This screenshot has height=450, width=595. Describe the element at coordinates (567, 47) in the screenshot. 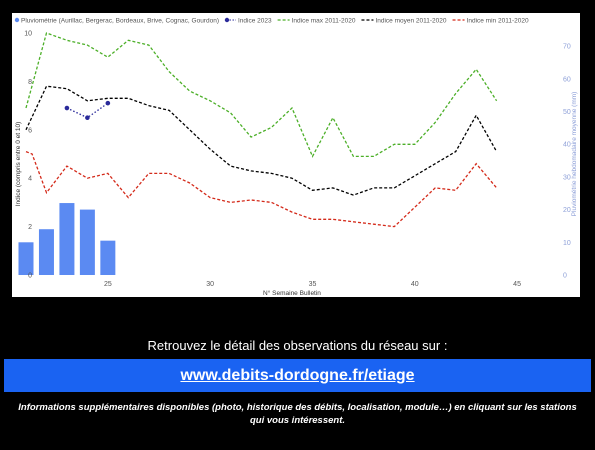

I see `y2-tick-label: 70` at that location.